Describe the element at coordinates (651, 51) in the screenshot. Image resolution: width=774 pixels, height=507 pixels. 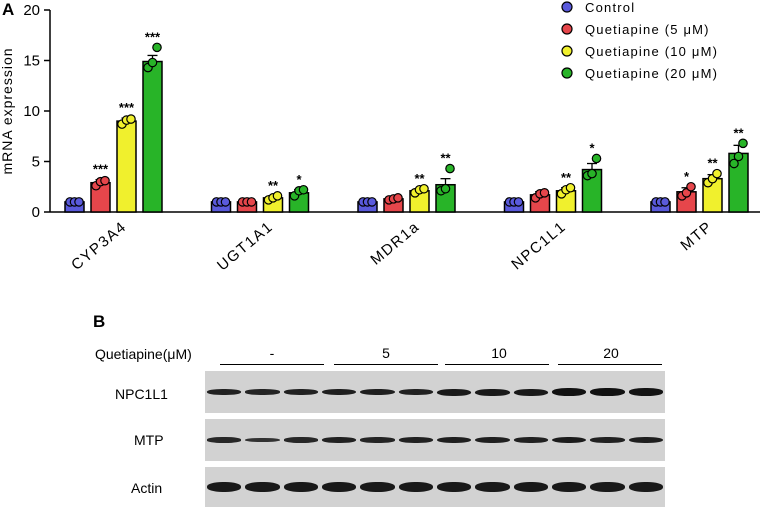
I see `legend-label: Quetiapine (10 μM)` at that location.